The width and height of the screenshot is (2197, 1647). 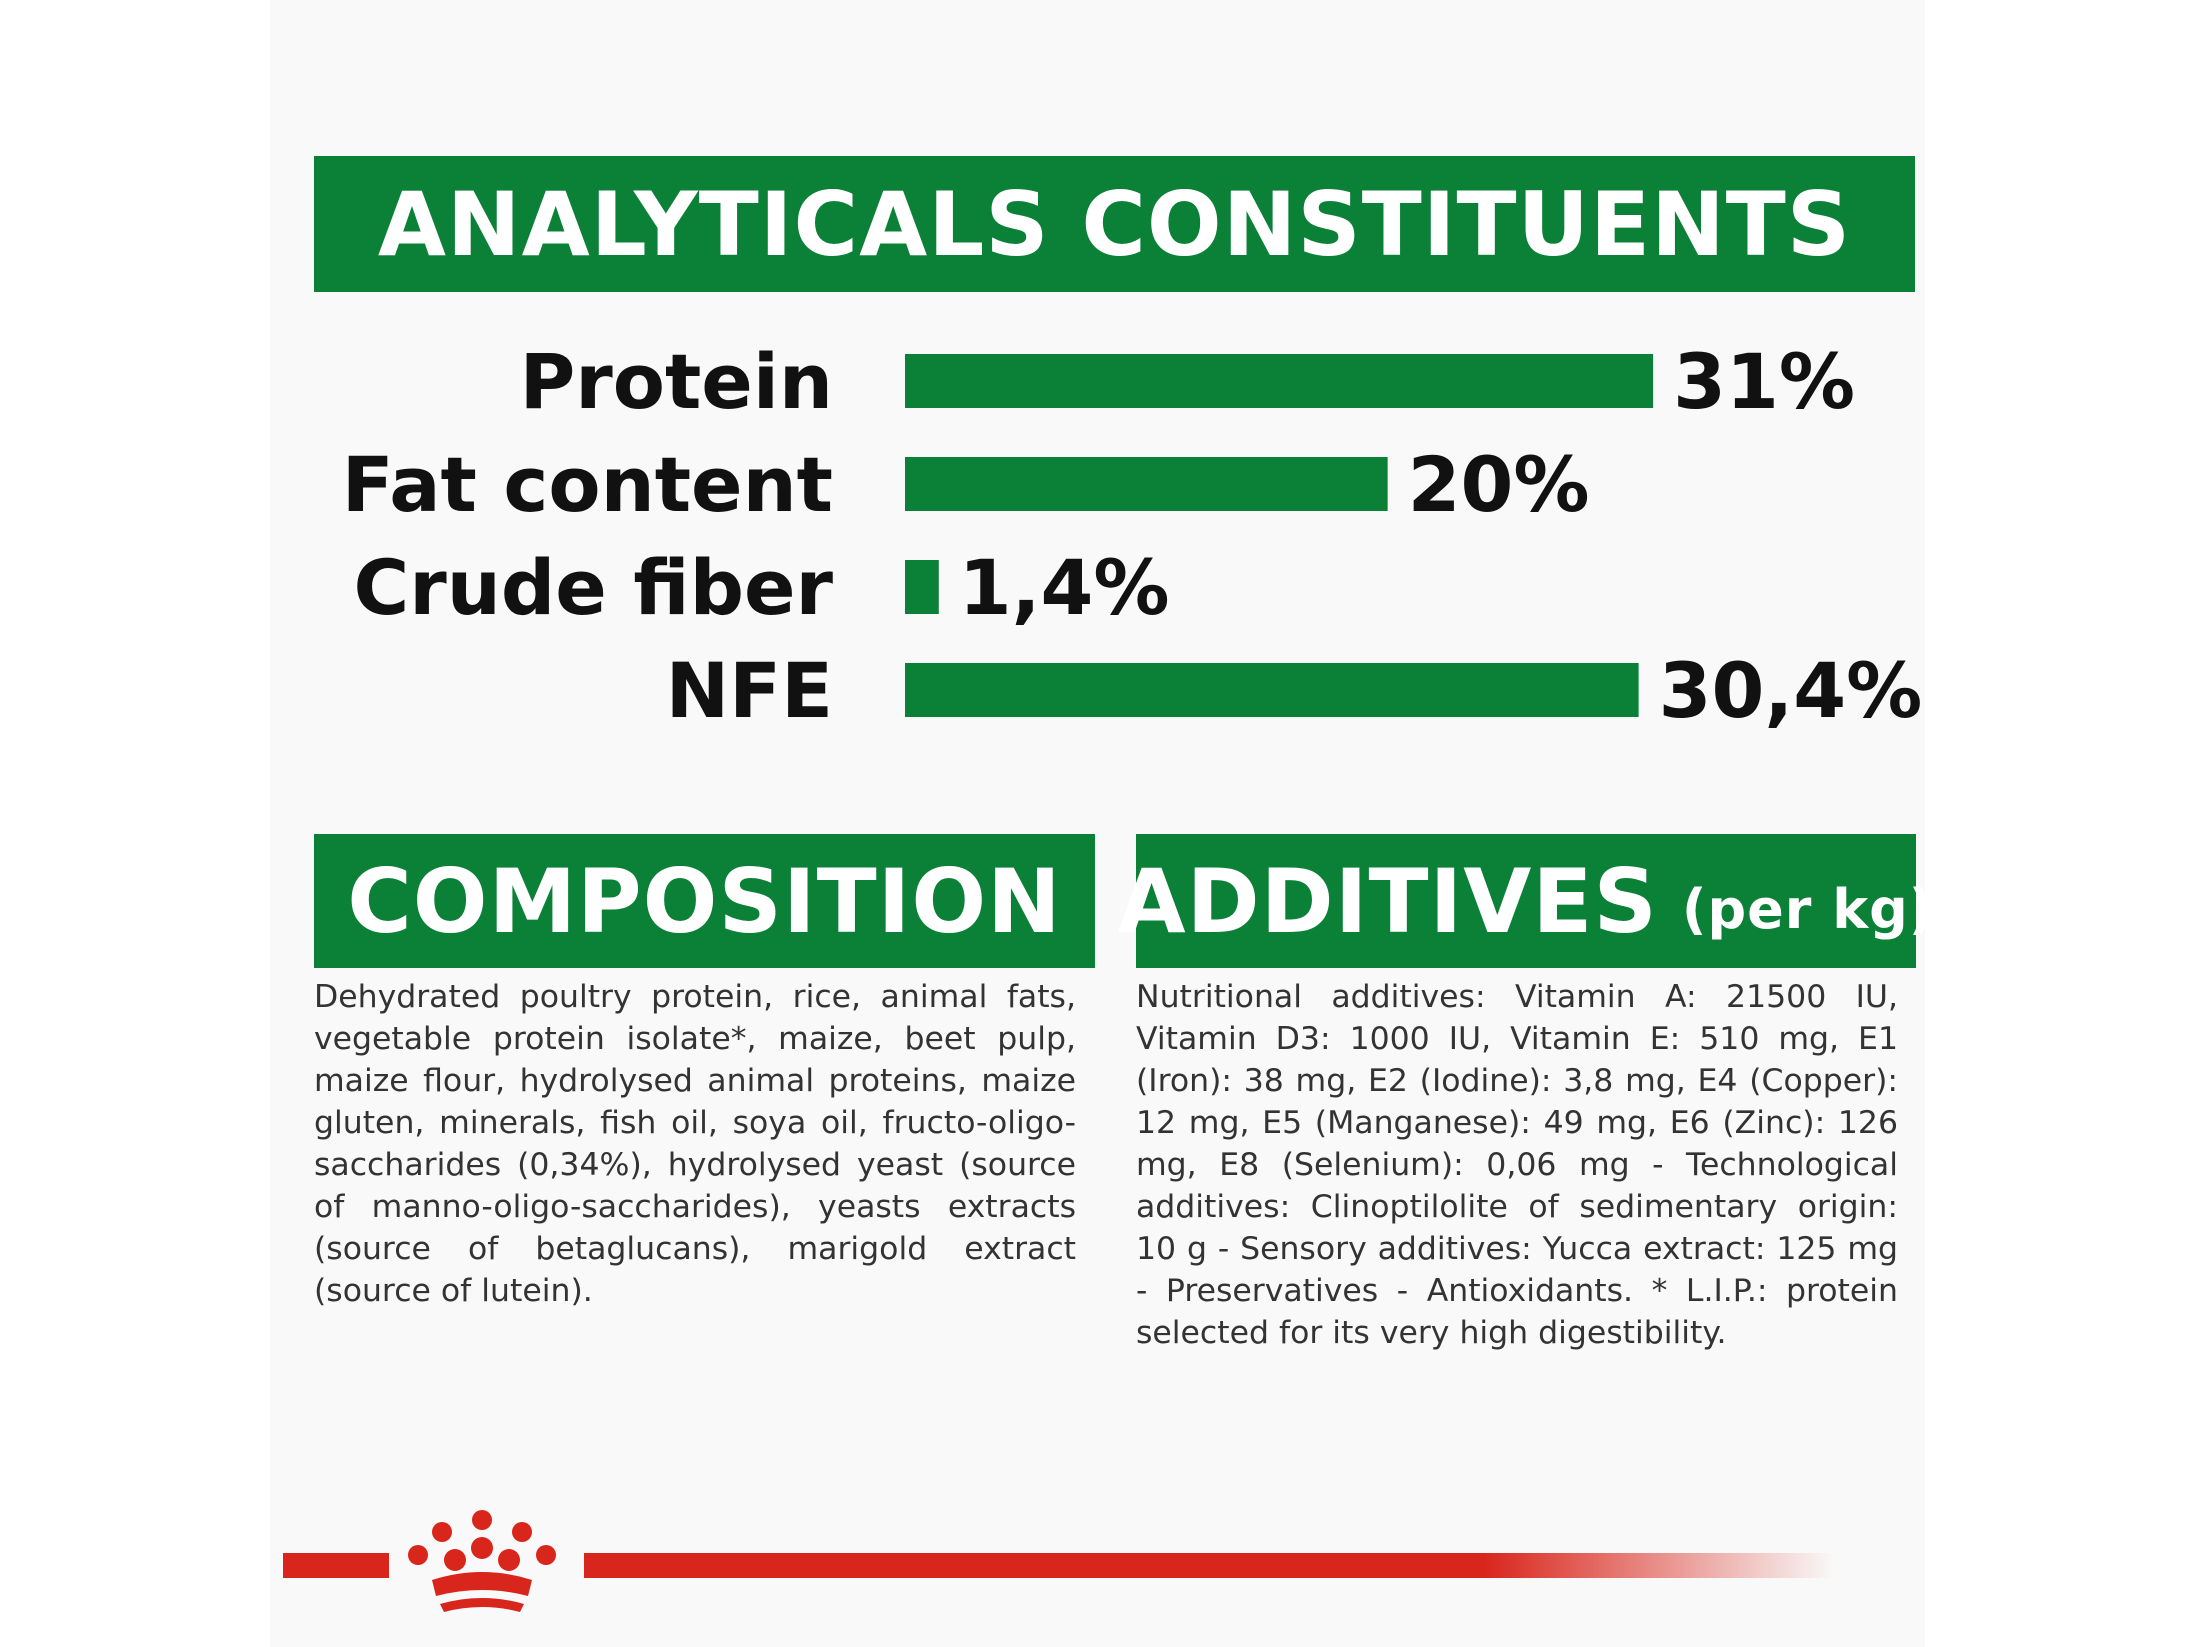 I want to click on red-stripe-left, so click(x=336, y=1565).